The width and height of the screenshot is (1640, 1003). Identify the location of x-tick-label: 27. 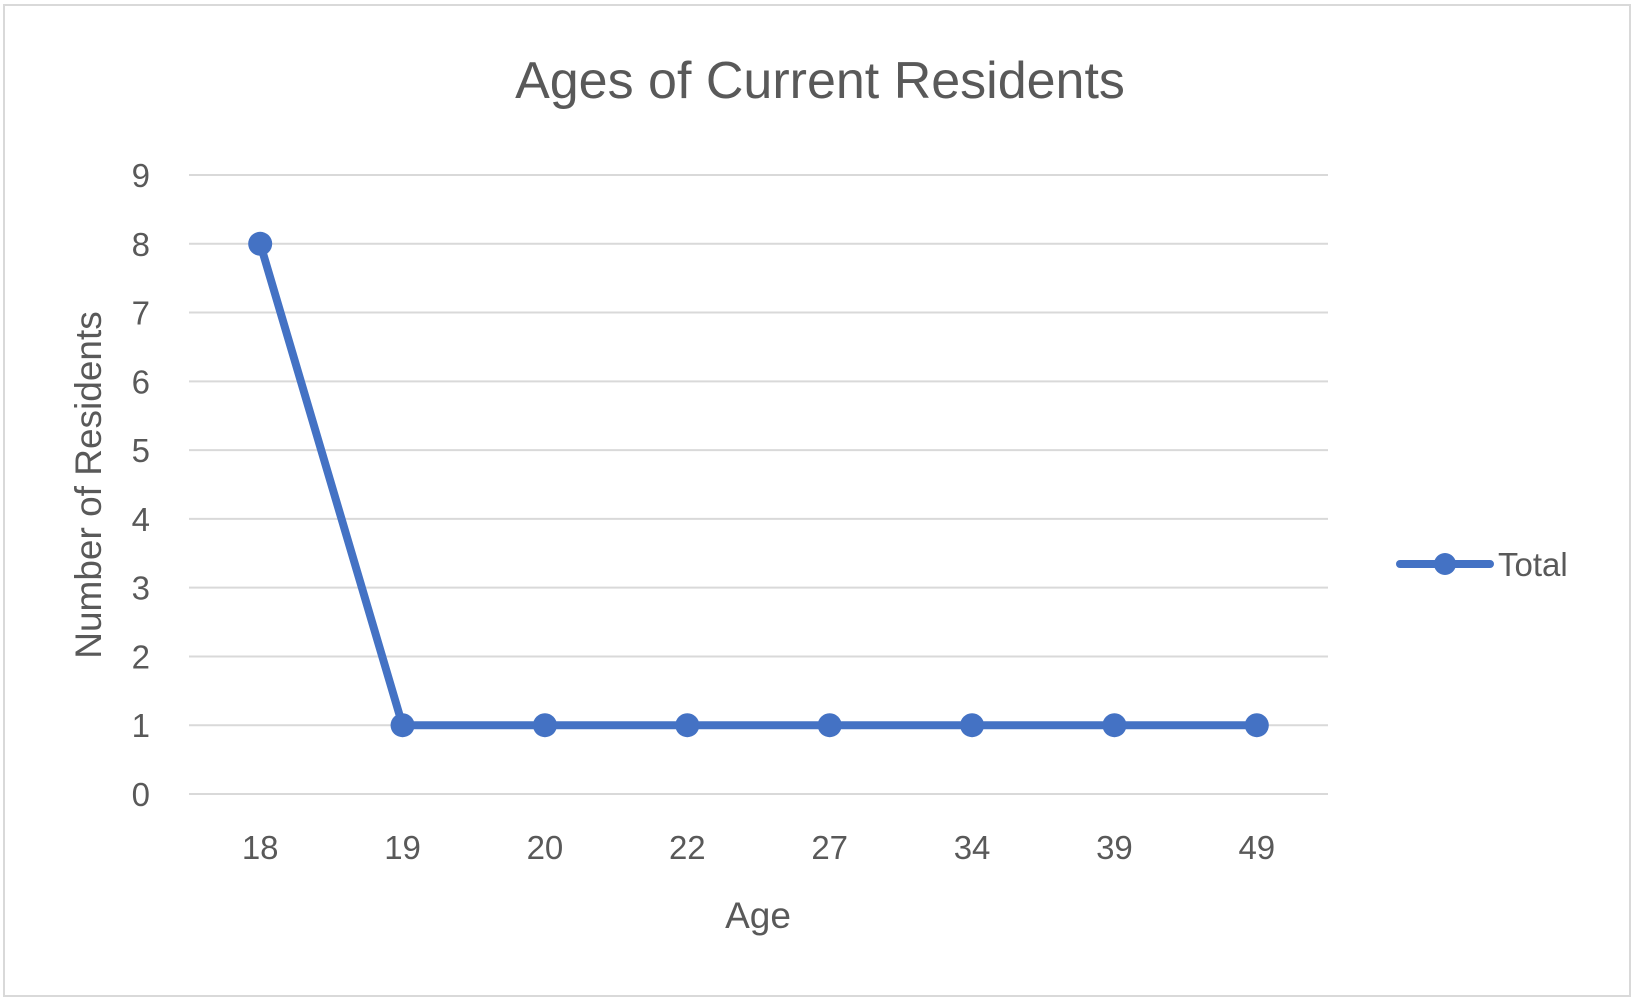
(829, 847).